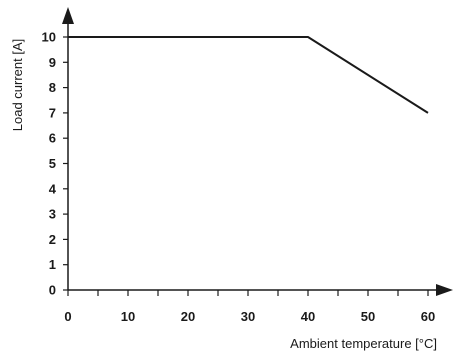 The width and height of the screenshot is (454, 356). Describe the element at coordinates (248, 316) in the screenshot. I see `x-tick-label: 30` at that location.